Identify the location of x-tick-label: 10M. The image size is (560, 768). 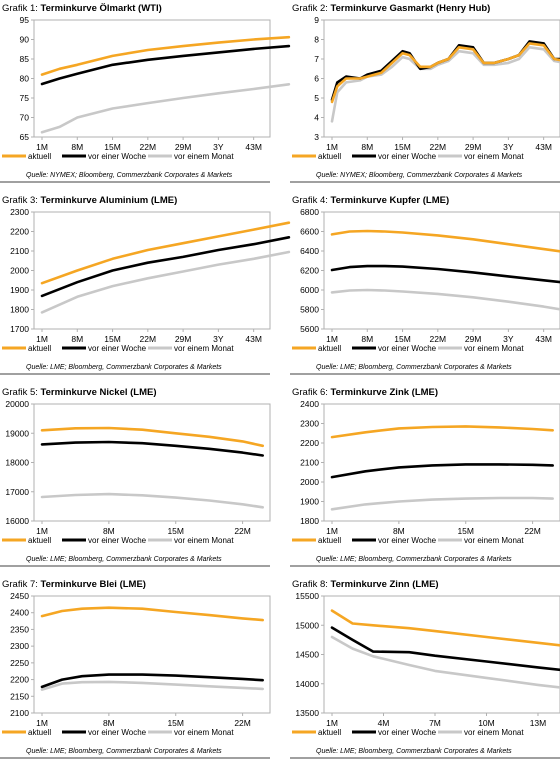
(486, 723).